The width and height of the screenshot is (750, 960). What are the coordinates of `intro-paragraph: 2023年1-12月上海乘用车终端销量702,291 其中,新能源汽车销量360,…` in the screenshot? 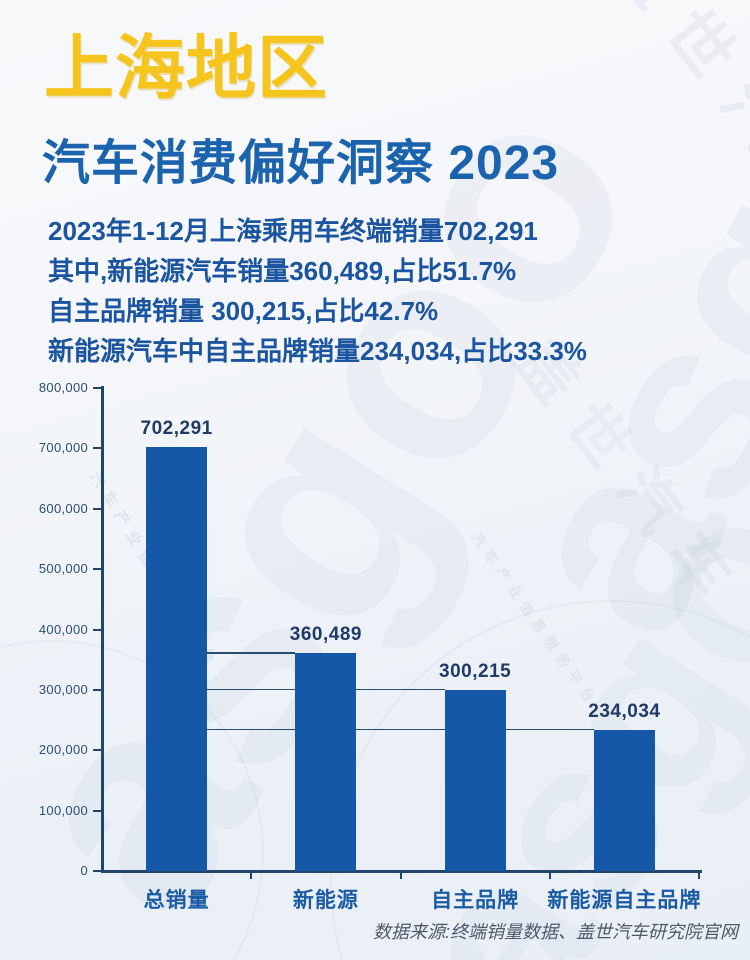 It's located at (317, 291).